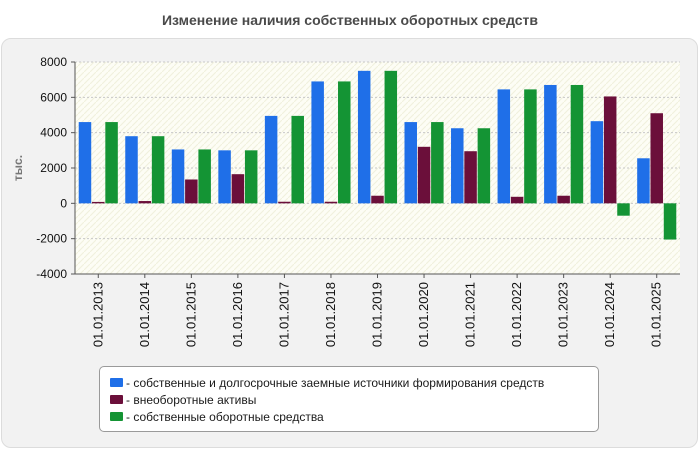 The width and height of the screenshot is (700, 450). I want to click on bar-01.01.2025-s1, so click(656, 158).